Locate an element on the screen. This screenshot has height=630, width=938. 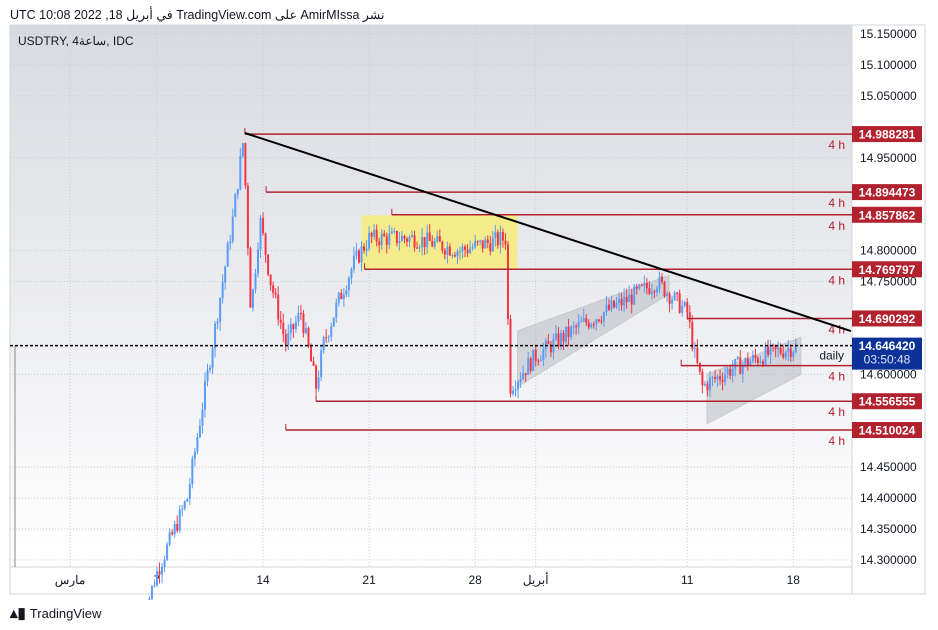
level-interval-label: 4 h is located at coordinates (836, 145).